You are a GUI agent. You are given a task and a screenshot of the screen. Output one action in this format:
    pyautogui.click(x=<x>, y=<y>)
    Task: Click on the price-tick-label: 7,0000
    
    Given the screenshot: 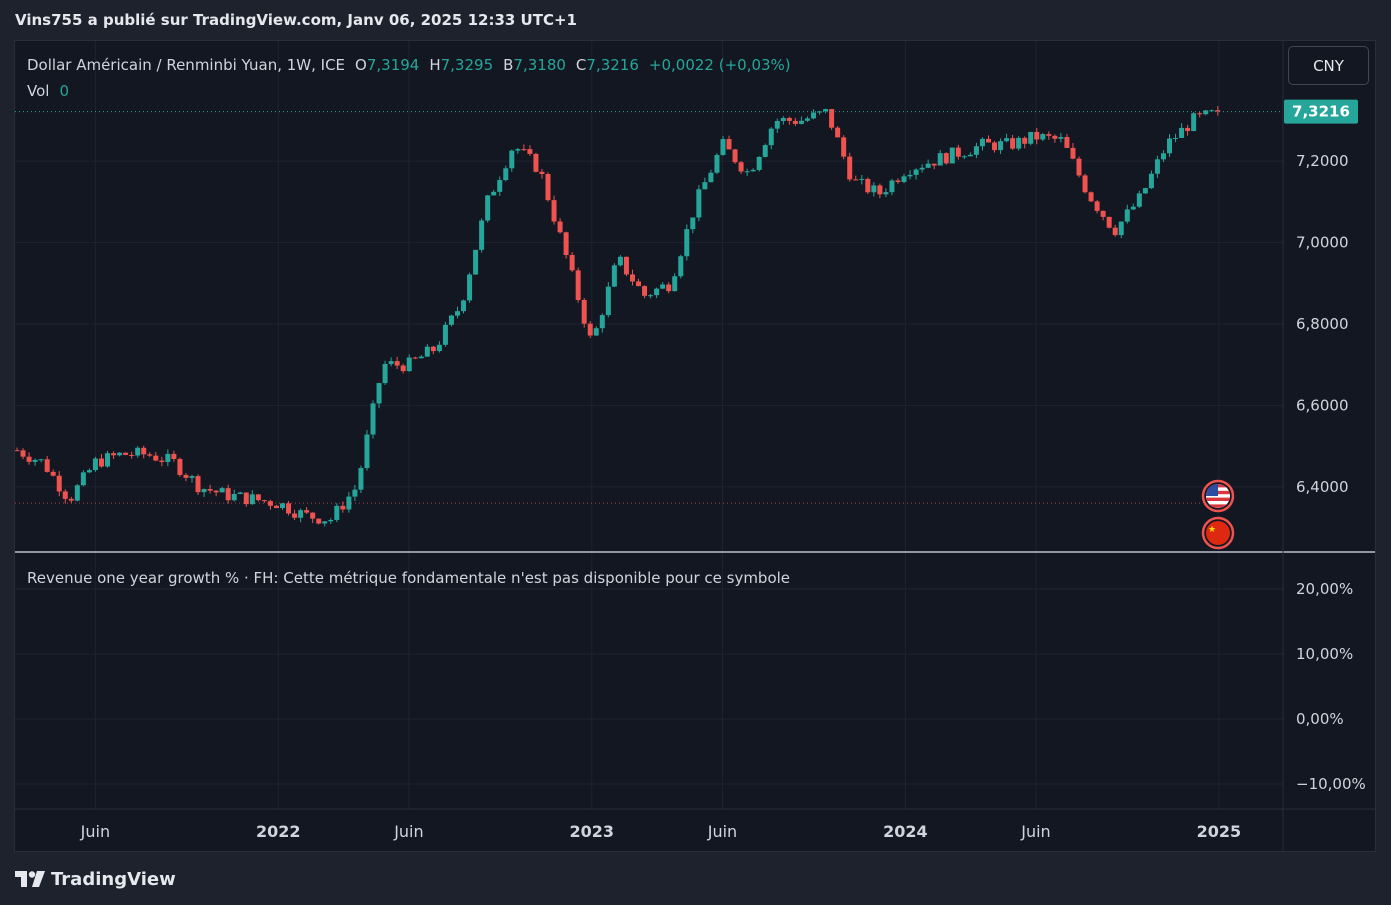 What is the action you would take?
    pyautogui.click(x=1322, y=243)
    